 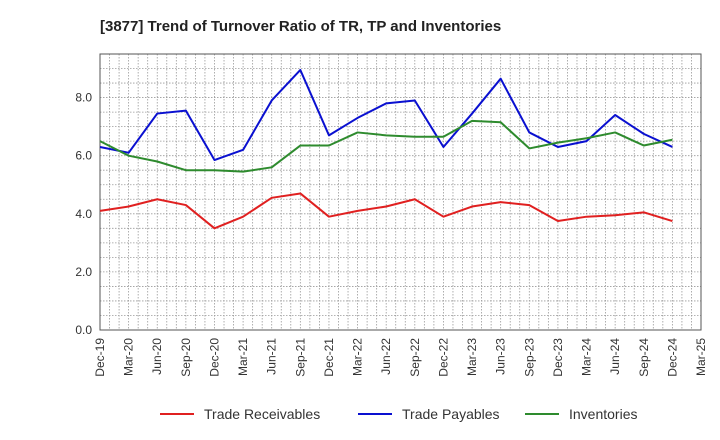 I want to click on x-tick-label: Mar-20, so click(x=129, y=357).